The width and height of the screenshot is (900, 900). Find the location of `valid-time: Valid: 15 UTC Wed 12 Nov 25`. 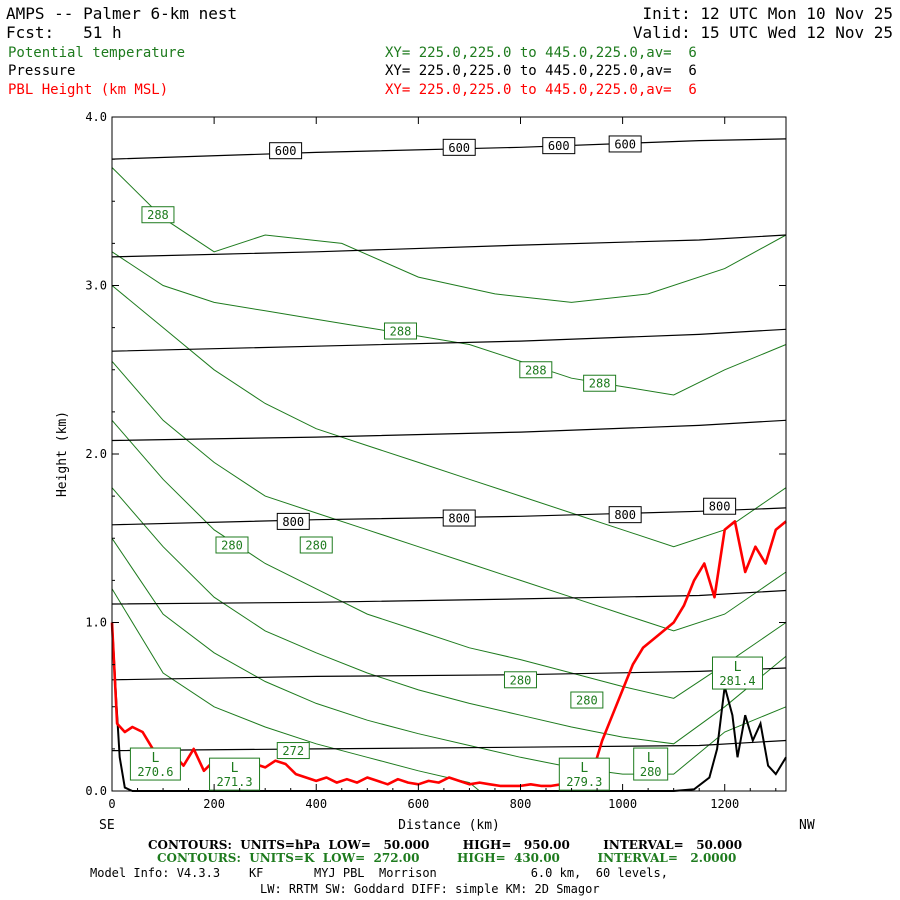

valid-time: Valid: 15 UTC Wed 12 Nov 25 is located at coordinates (763, 32).